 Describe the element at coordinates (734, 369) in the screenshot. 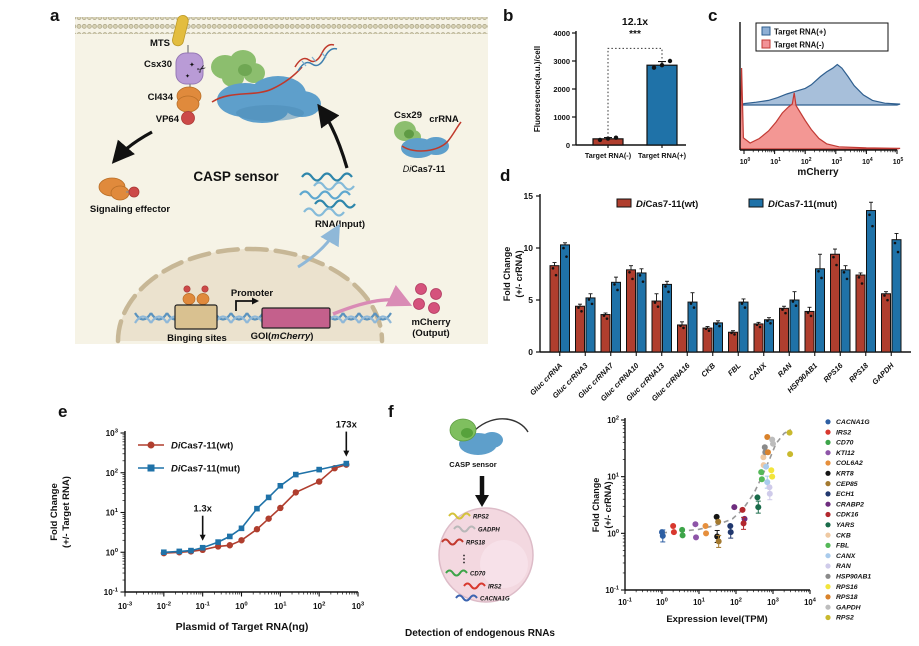

I see `x-tick-label: FBL` at that location.